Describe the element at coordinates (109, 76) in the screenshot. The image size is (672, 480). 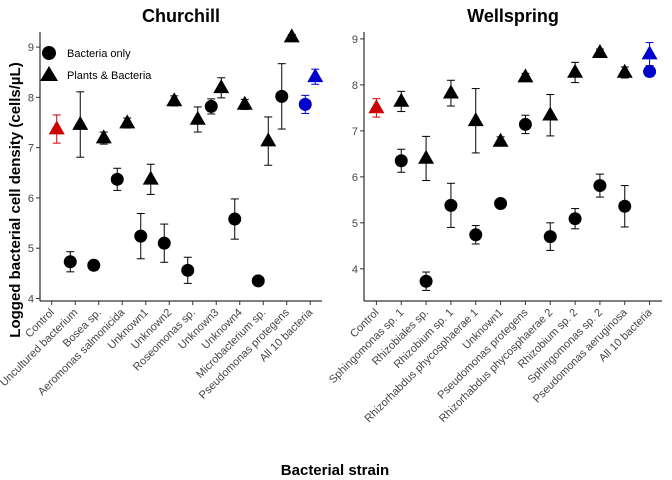
I see `legend-label: Plants & Bacteria` at that location.